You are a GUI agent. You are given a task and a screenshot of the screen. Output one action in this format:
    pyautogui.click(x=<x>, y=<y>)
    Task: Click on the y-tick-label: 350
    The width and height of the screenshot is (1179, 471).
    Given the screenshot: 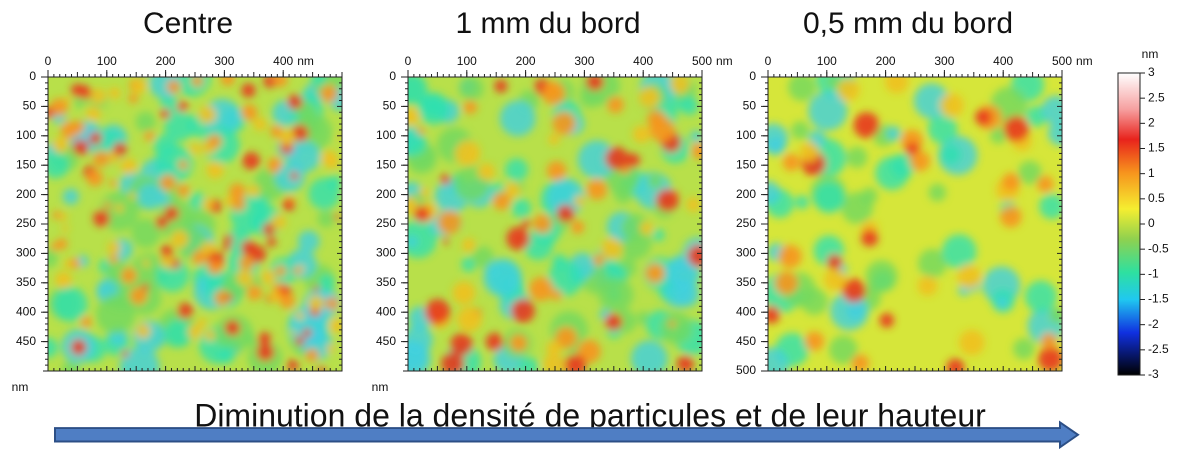 What is the action you would take?
    pyautogui.click(x=26, y=282)
    